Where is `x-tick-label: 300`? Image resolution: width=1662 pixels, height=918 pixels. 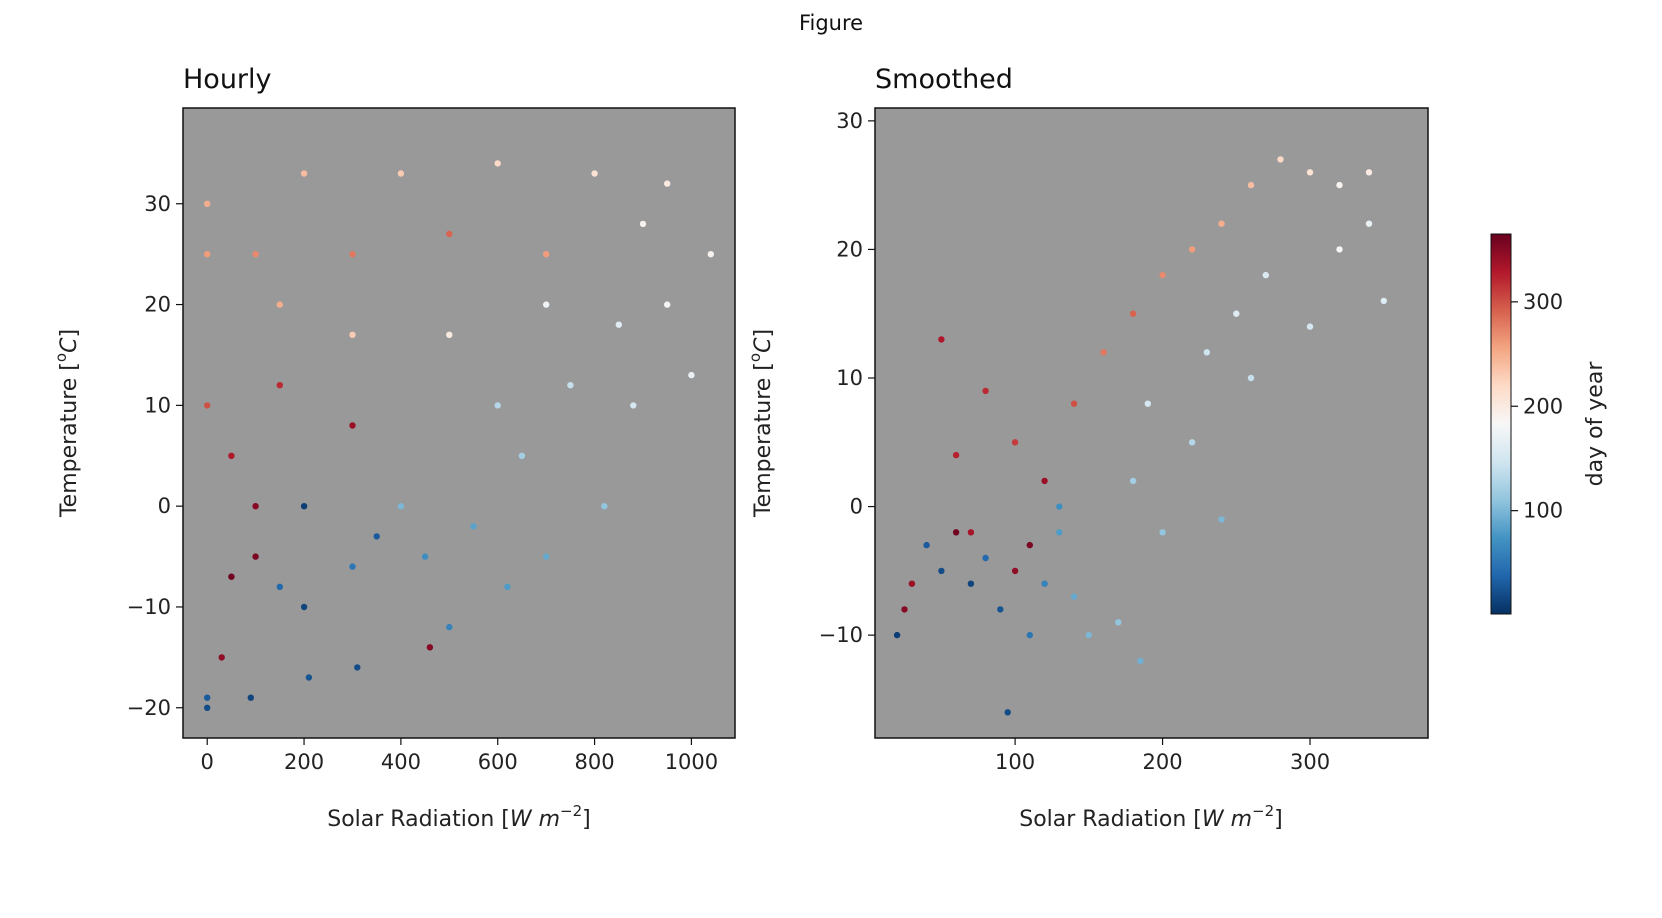 x-tick-label: 300 is located at coordinates (1310, 762).